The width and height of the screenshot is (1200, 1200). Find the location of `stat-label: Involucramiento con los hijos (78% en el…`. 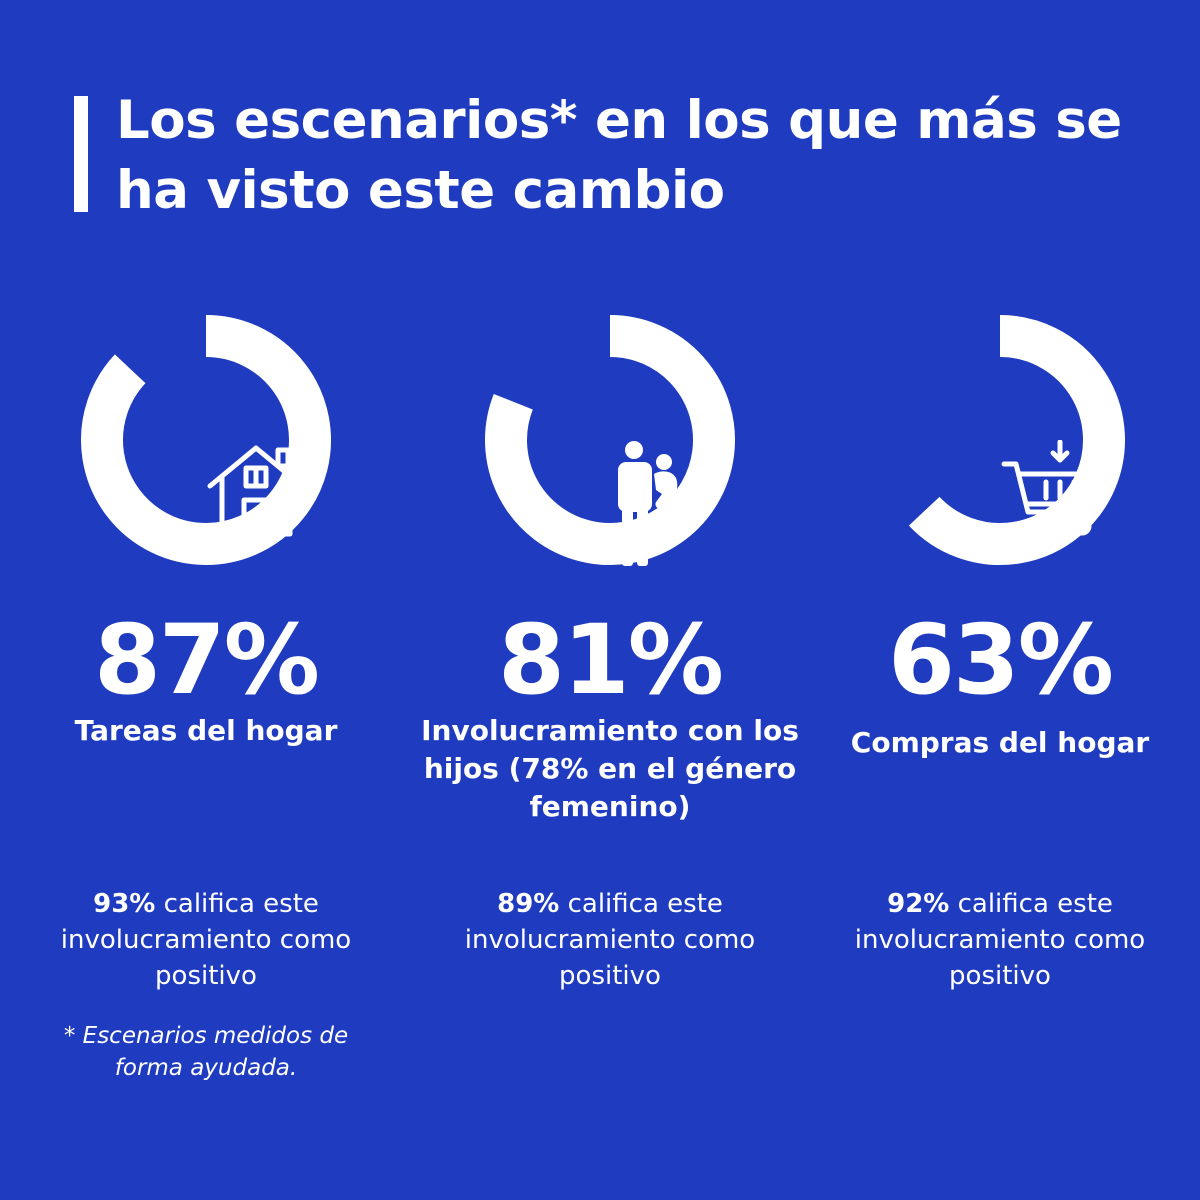

stat-label: Involucramiento con los hijos (78% en el… is located at coordinates (610, 768).